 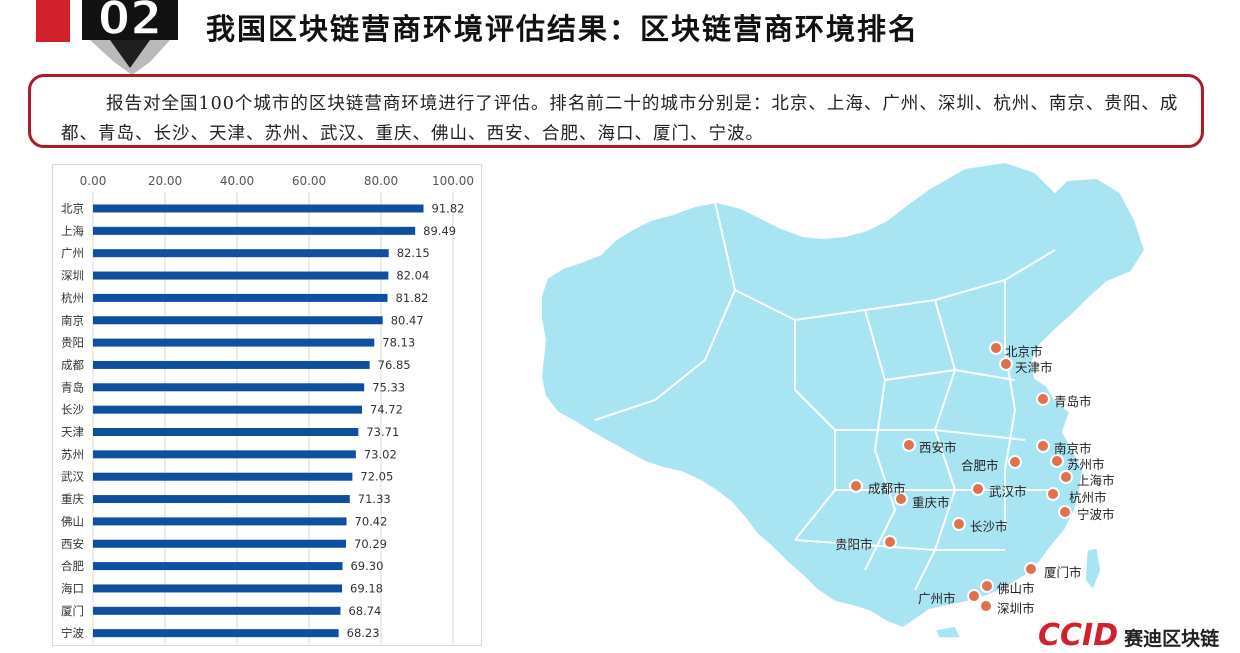 What do you see at coordinates (72, 566) in the screenshot?
I see `category-label: 合肥` at bounding box center [72, 566].